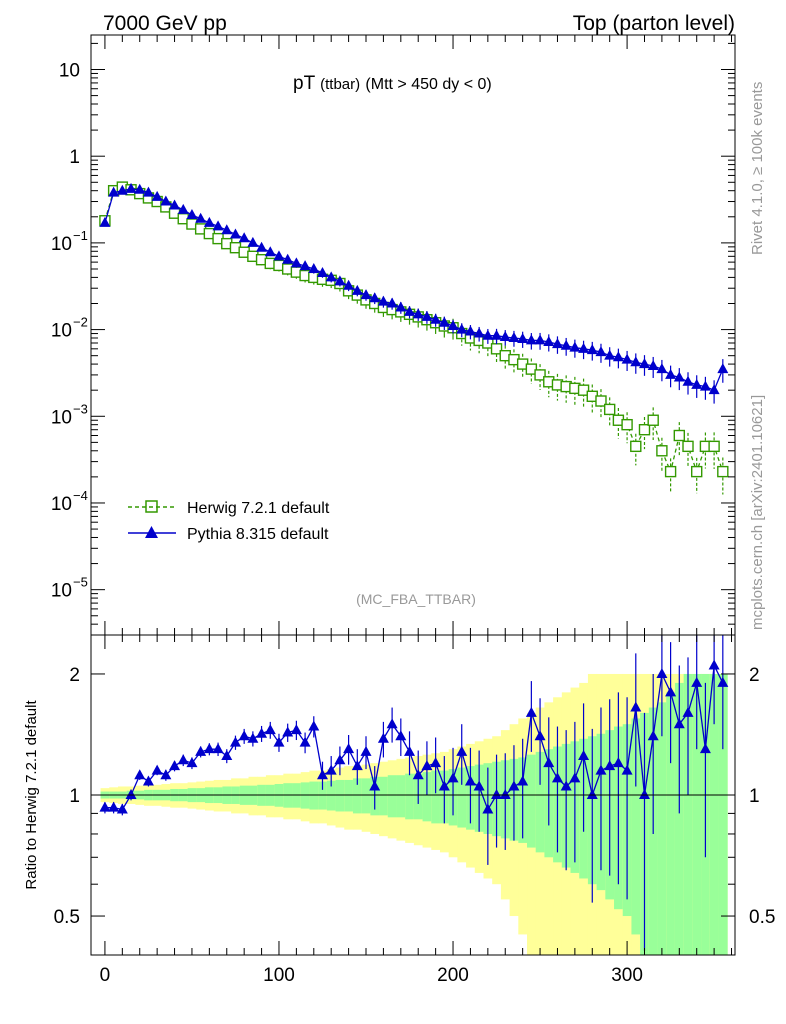  What do you see at coordinates (754, 796) in the screenshot?
I see `ratio-y-tick-label-right: 1` at bounding box center [754, 796].